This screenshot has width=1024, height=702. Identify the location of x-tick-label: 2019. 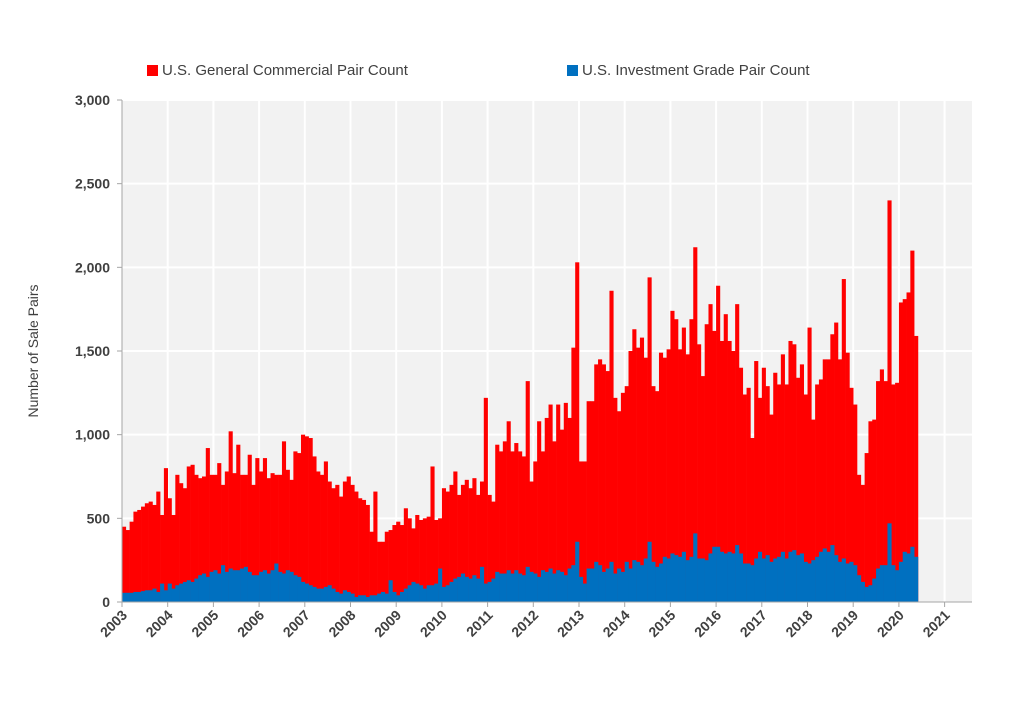
(844, 623).